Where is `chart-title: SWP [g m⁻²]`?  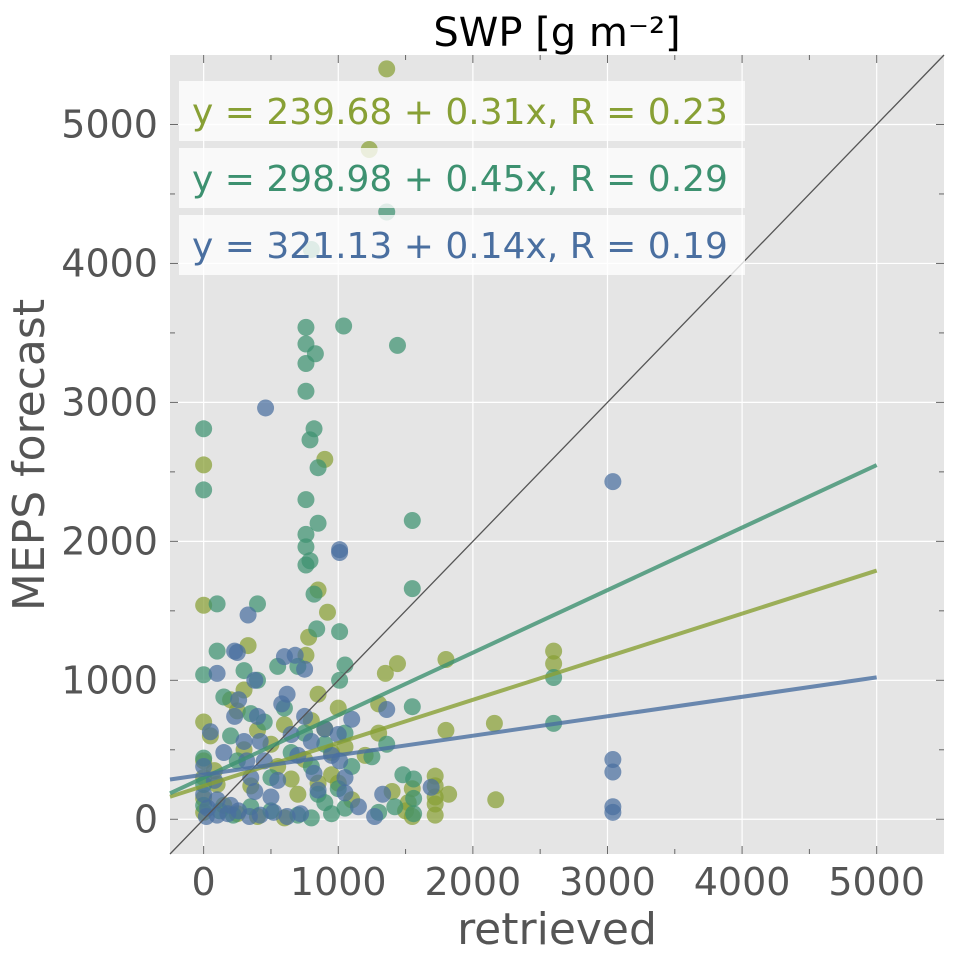 chart-title: SWP [g m⁻²] is located at coordinates (556, 33).